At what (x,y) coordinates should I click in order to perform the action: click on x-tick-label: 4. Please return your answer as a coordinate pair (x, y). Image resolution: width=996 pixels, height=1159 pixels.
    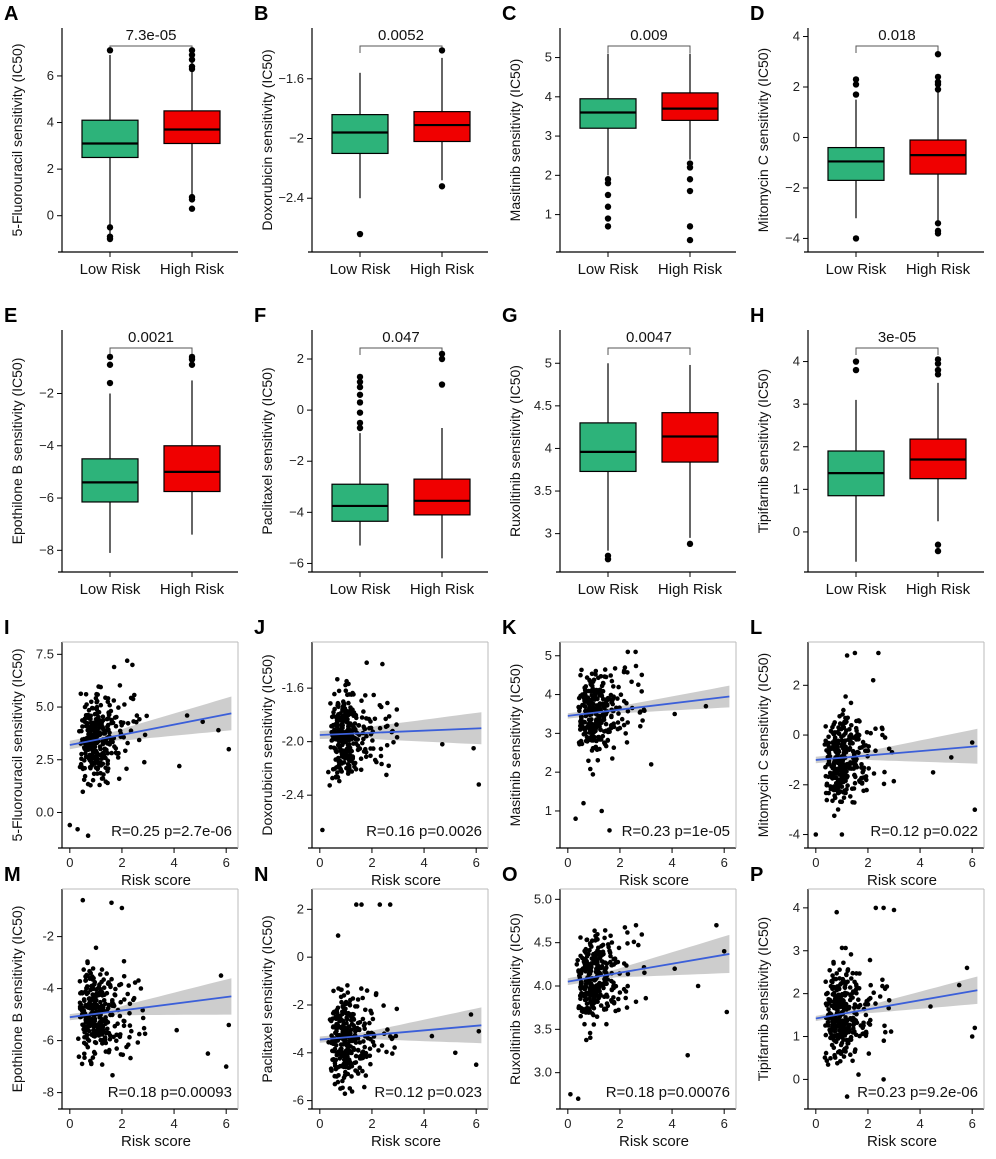
    Looking at the image, I should click on (671, 1123).